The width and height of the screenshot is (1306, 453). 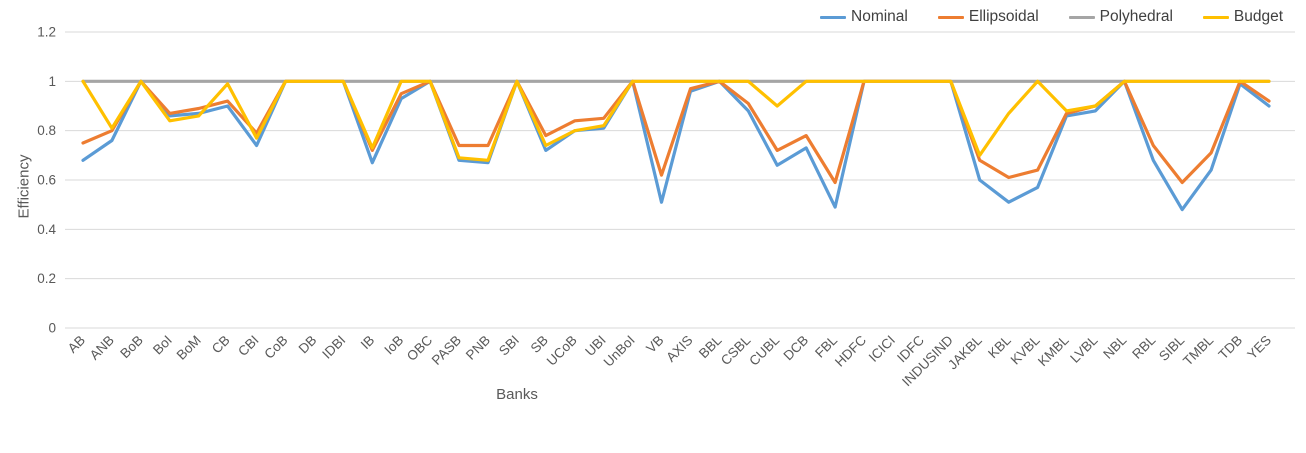 I want to click on legend: Nominal Ellipsoidal Polyhedral Budget, so click(x=1051, y=17).